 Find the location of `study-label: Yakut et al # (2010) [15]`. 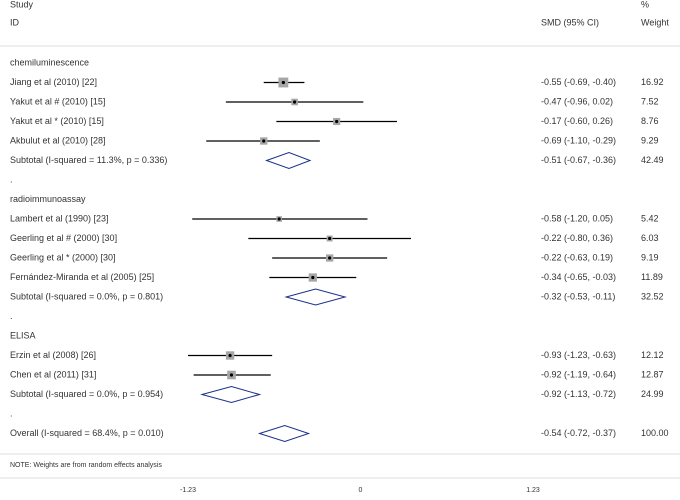

study-label: Yakut et al # (2010) [15] is located at coordinates (57, 101).